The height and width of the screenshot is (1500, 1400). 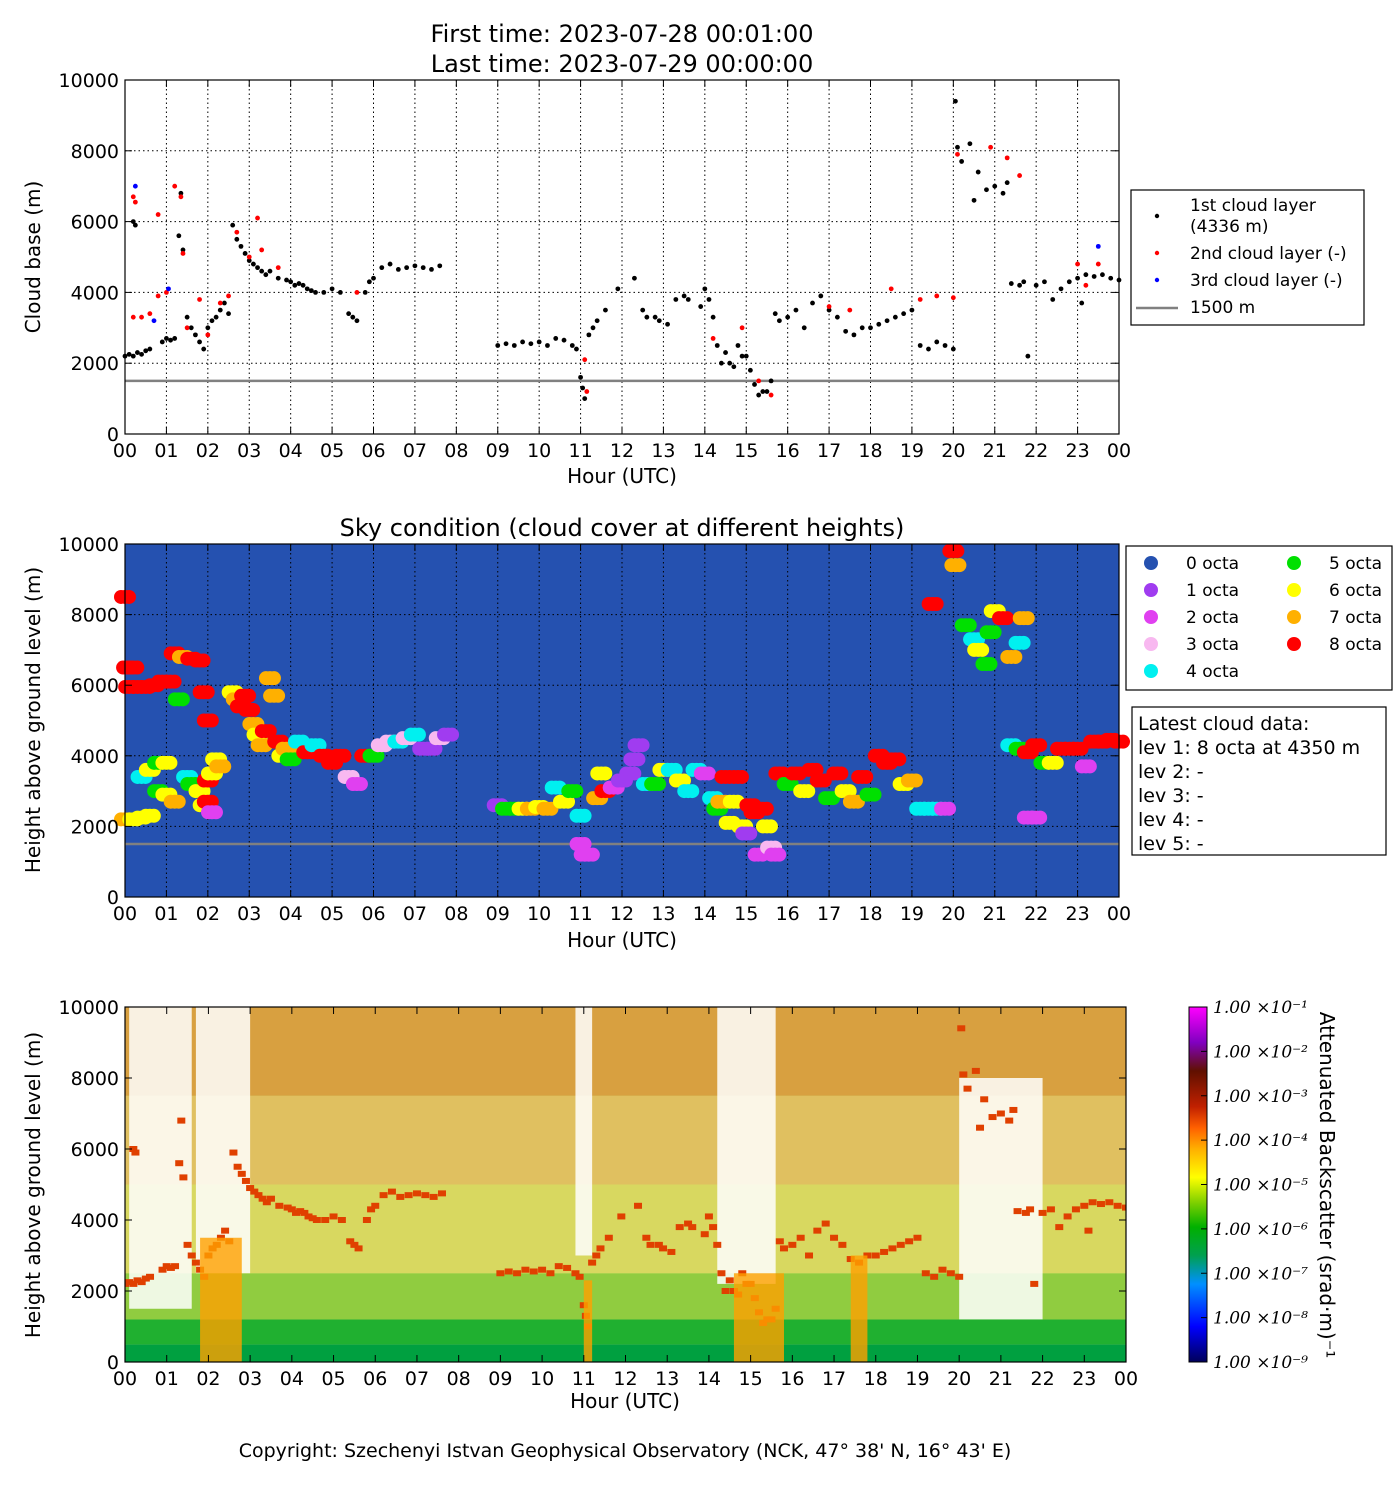 What do you see at coordinates (915, 780) in the screenshot?
I see `sky-octa-7-point` at bounding box center [915, 780].